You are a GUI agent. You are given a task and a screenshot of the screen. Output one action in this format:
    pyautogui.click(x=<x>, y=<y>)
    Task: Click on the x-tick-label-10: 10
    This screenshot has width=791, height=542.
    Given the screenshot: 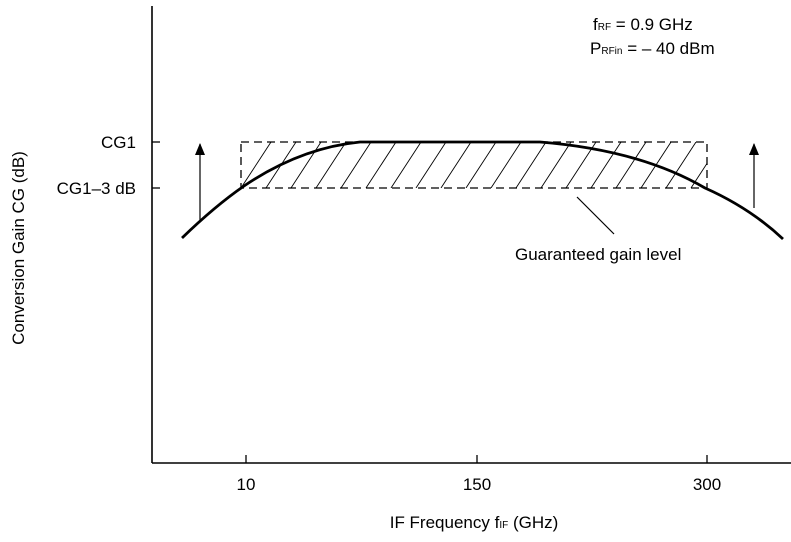 What is the action you would take?
    pyautogui.click(x=246, y=484)
    